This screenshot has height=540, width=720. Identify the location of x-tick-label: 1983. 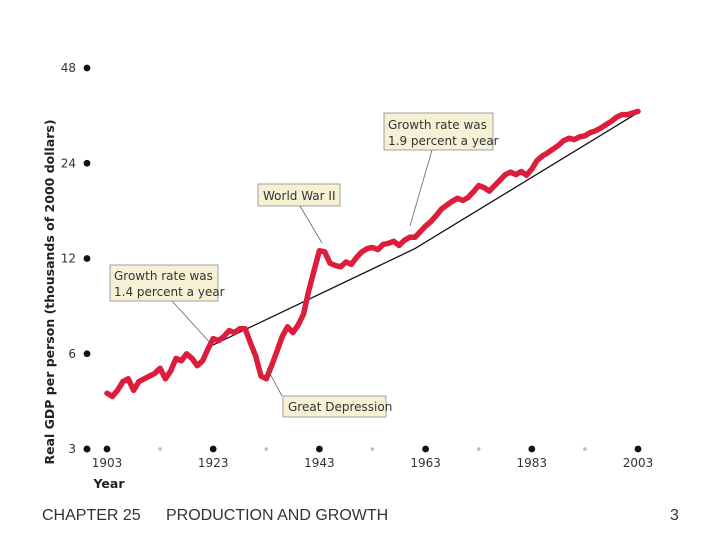
(532, 463).